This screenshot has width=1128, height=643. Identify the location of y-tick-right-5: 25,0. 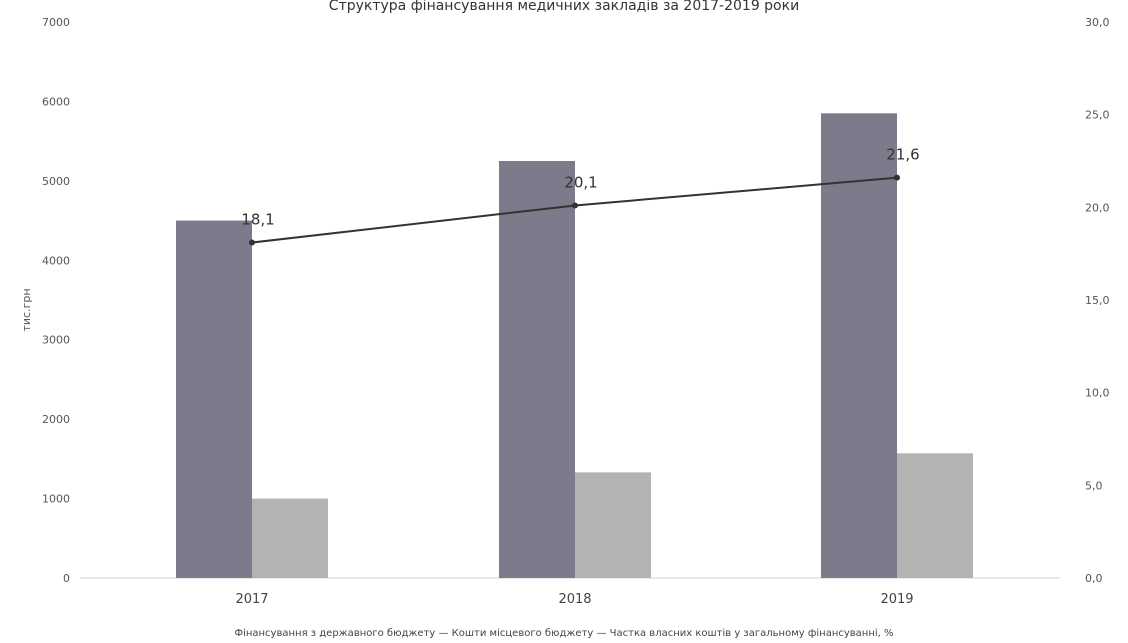
(1097, 115).